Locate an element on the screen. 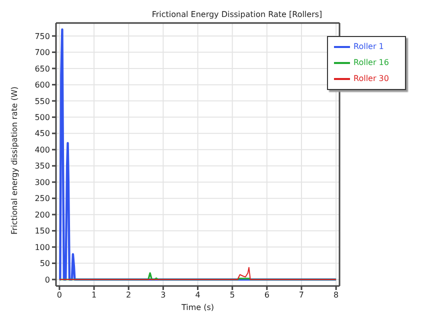 This screenshot has width=434, height=326. legend-label: Roller 16 is located at coordinates (371, 63).